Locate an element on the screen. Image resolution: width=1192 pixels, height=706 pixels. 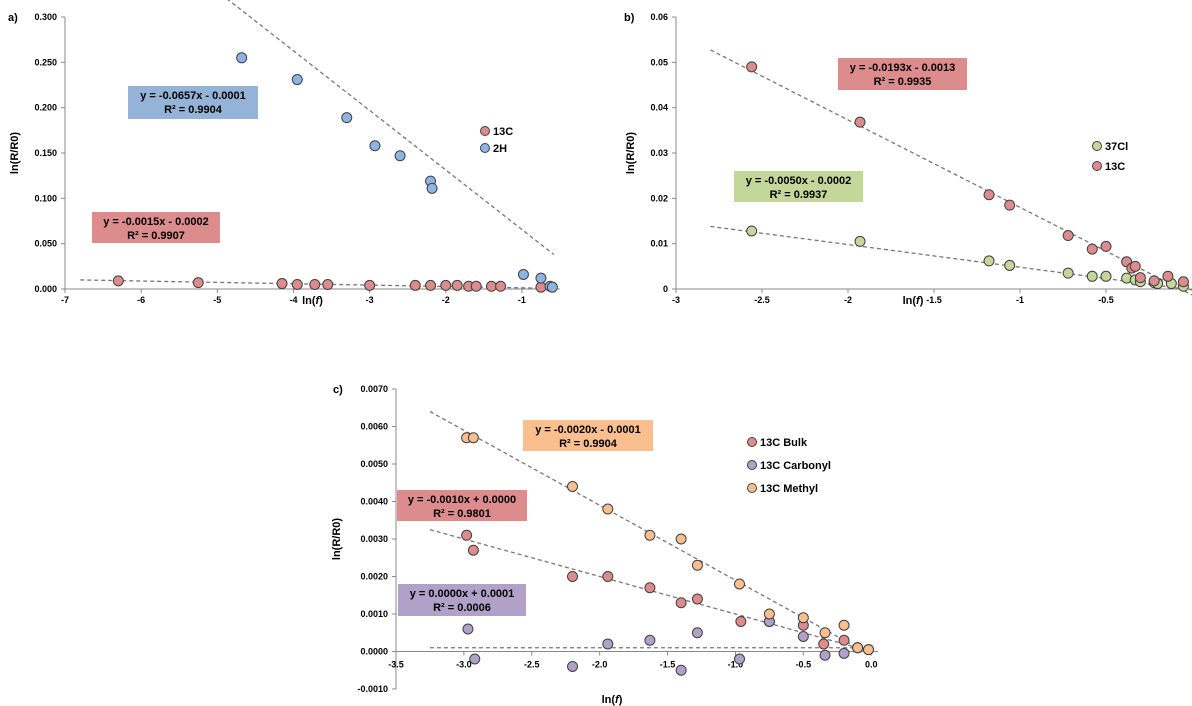
legend-label: 13C Carbonyl is located at coordinates (795, 466).